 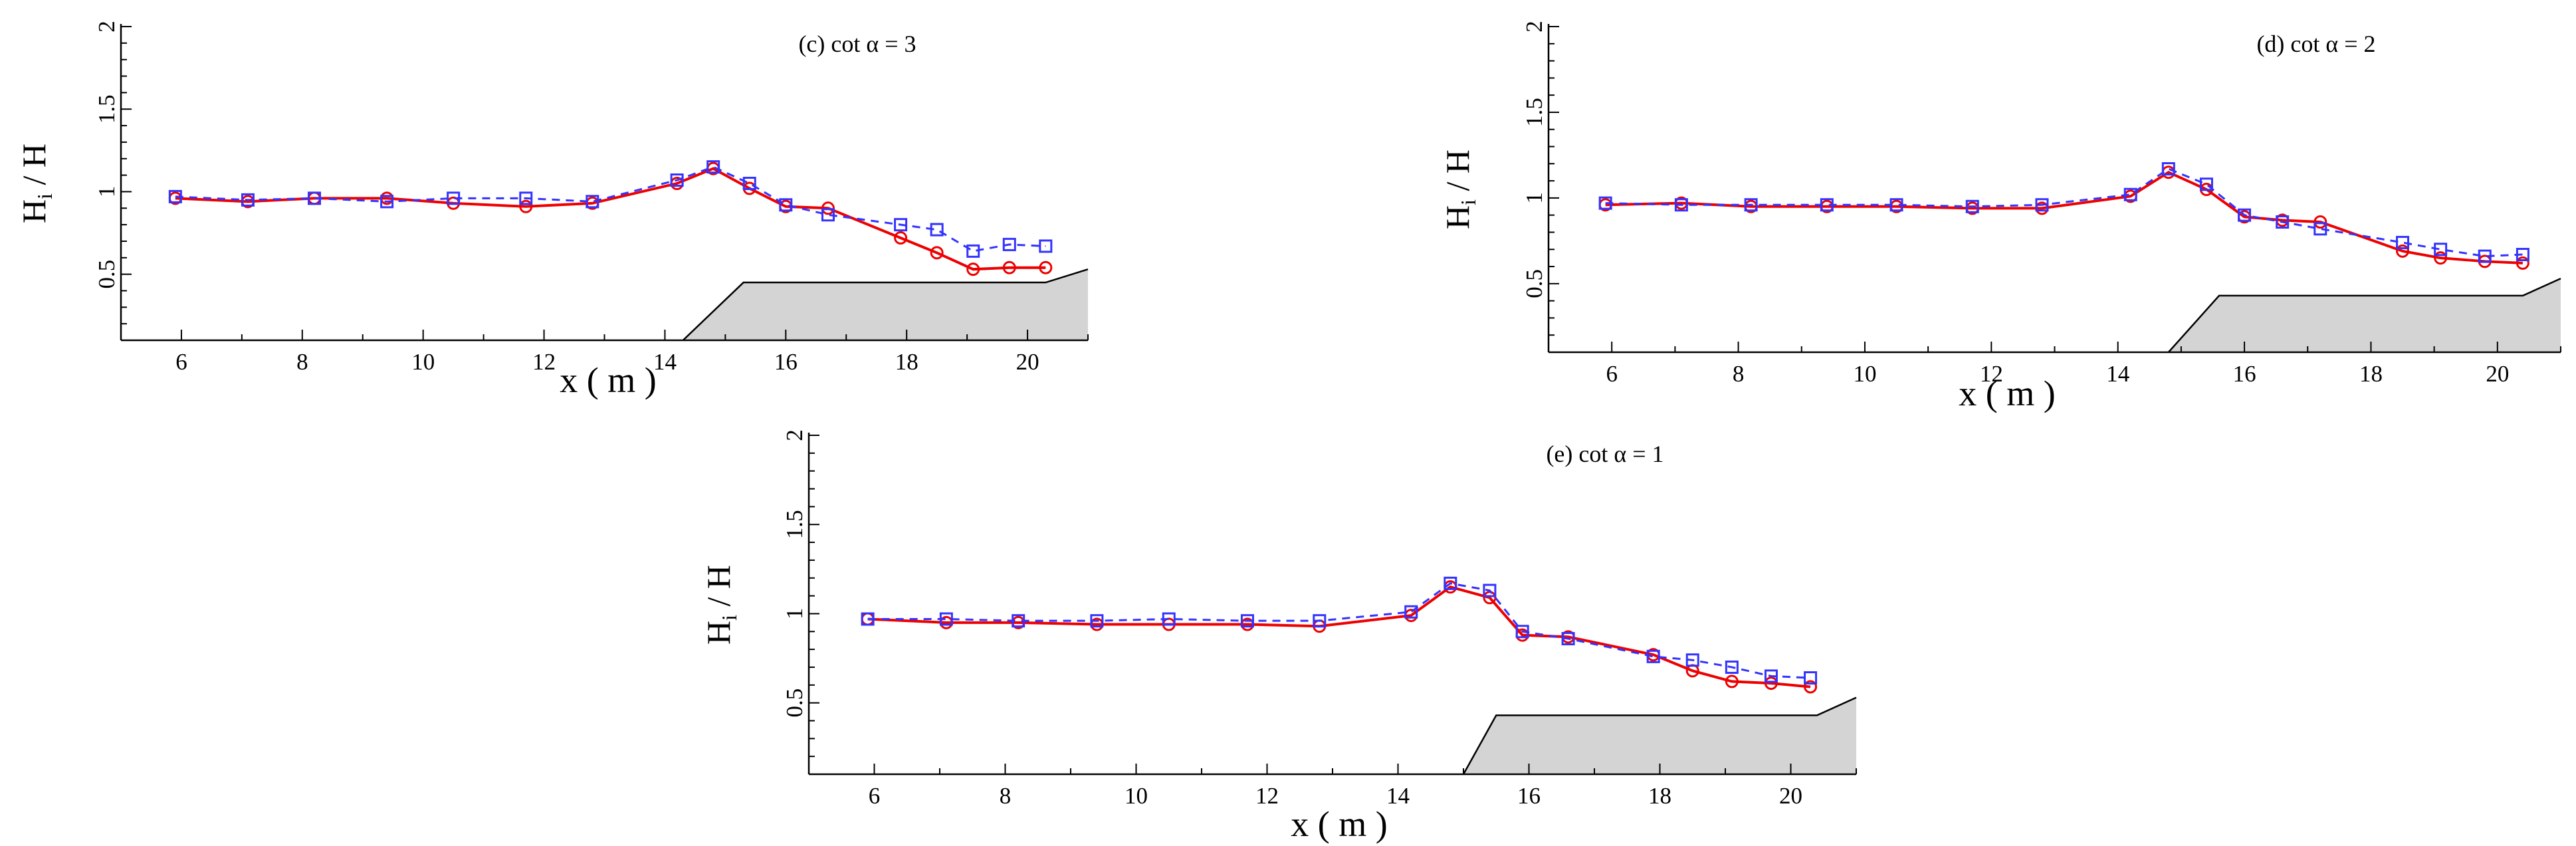 What do you see at coordinates (1605, 454) in the screenshot?
I see `panel-annotation: (e) cot α = 1` at bounding box center [1605, 454].